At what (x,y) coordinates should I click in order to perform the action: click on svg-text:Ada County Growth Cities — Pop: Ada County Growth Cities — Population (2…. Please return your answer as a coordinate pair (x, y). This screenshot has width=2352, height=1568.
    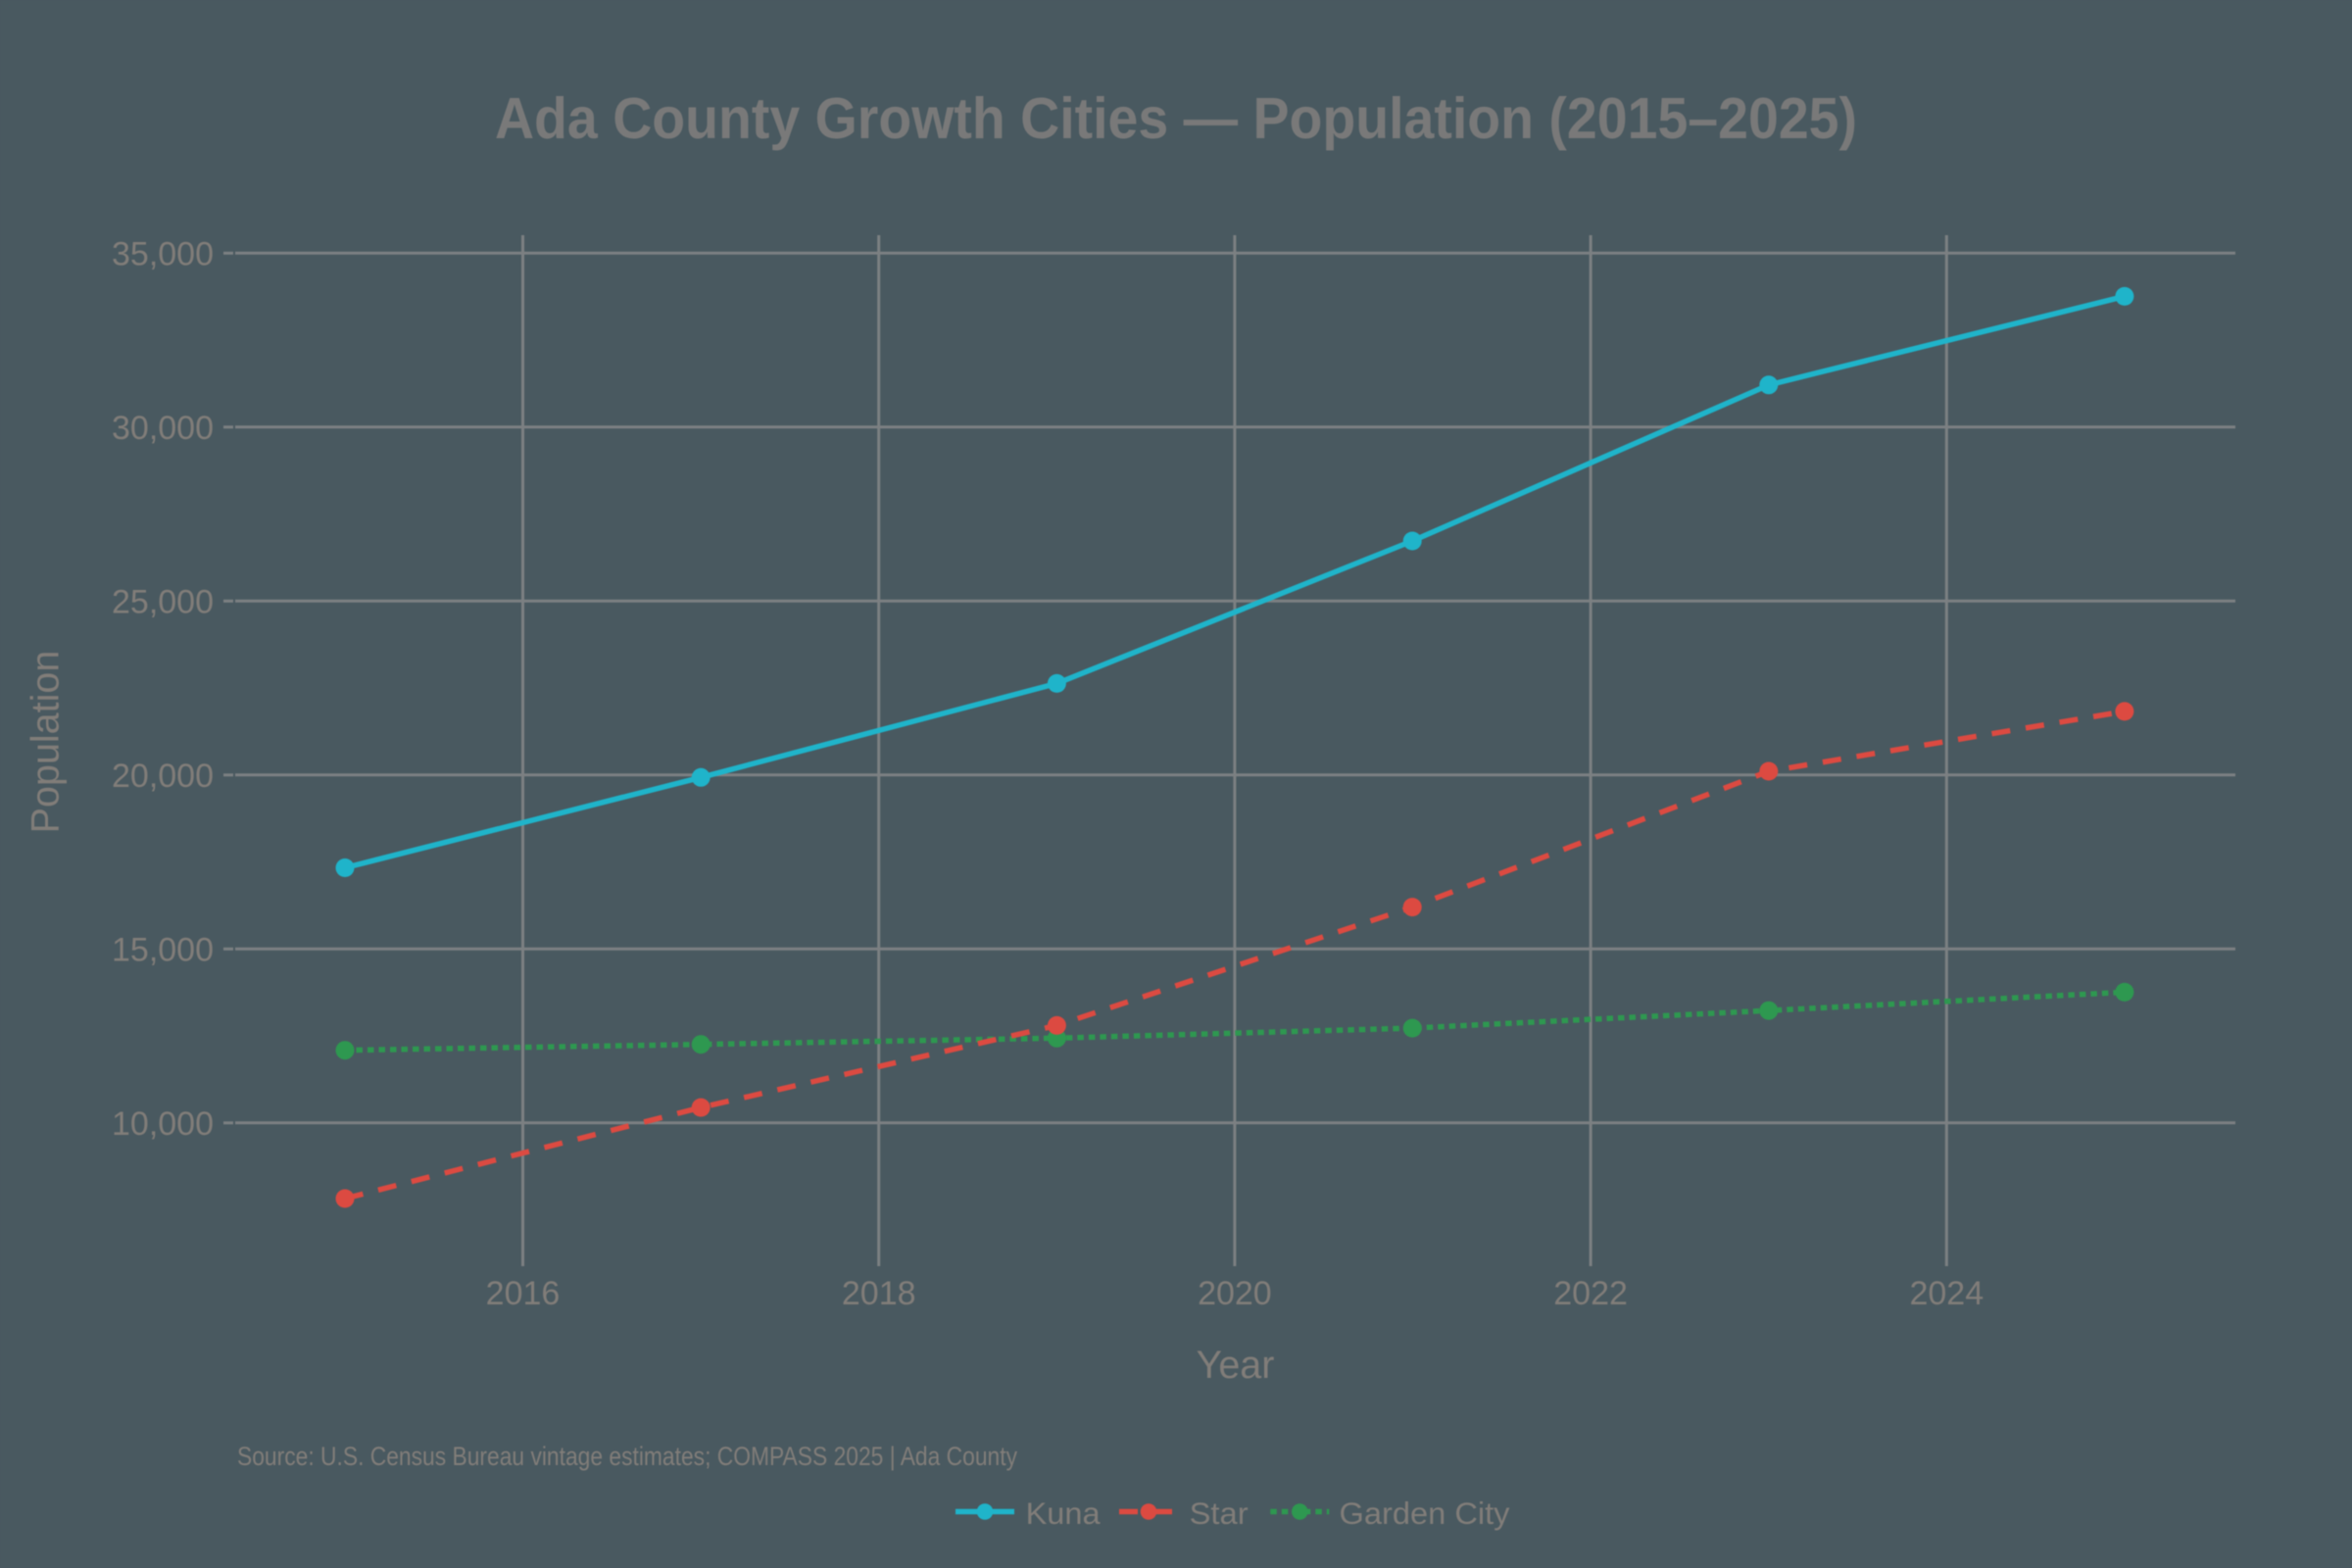
    Looking at the image, I should click on (1176, 118).